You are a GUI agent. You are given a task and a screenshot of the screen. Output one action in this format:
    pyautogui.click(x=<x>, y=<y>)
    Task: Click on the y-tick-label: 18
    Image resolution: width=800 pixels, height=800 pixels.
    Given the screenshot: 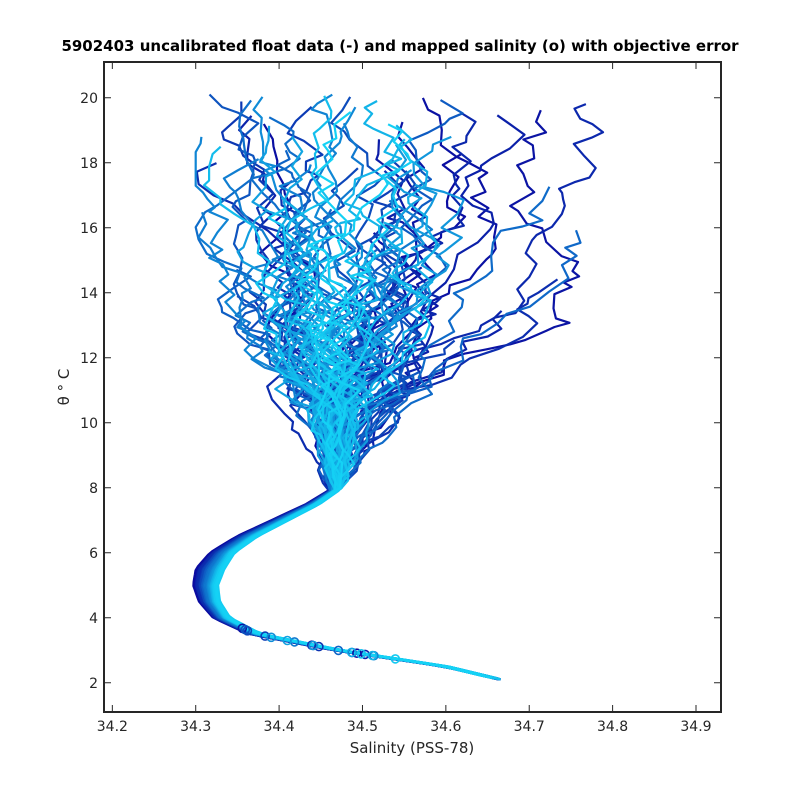 What is the action you would take?
    pyautogui.click(x=89, y=164)
    